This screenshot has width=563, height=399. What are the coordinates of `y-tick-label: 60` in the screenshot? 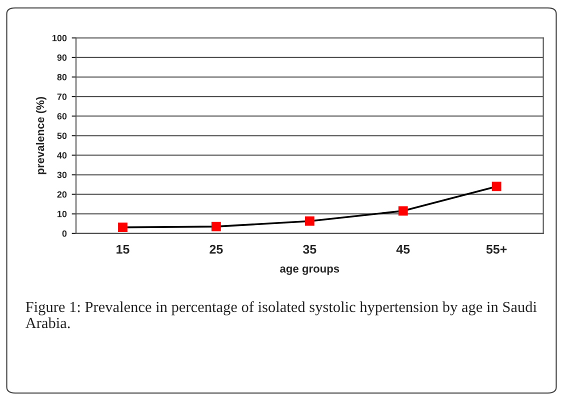 It's located at (62, 116).